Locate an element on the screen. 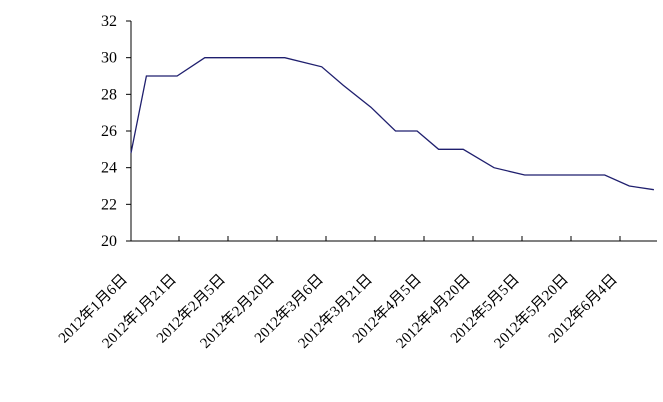 This screenshot has width=663, height=402. y-tick-label: 30 is located at coordinates (109, 58).